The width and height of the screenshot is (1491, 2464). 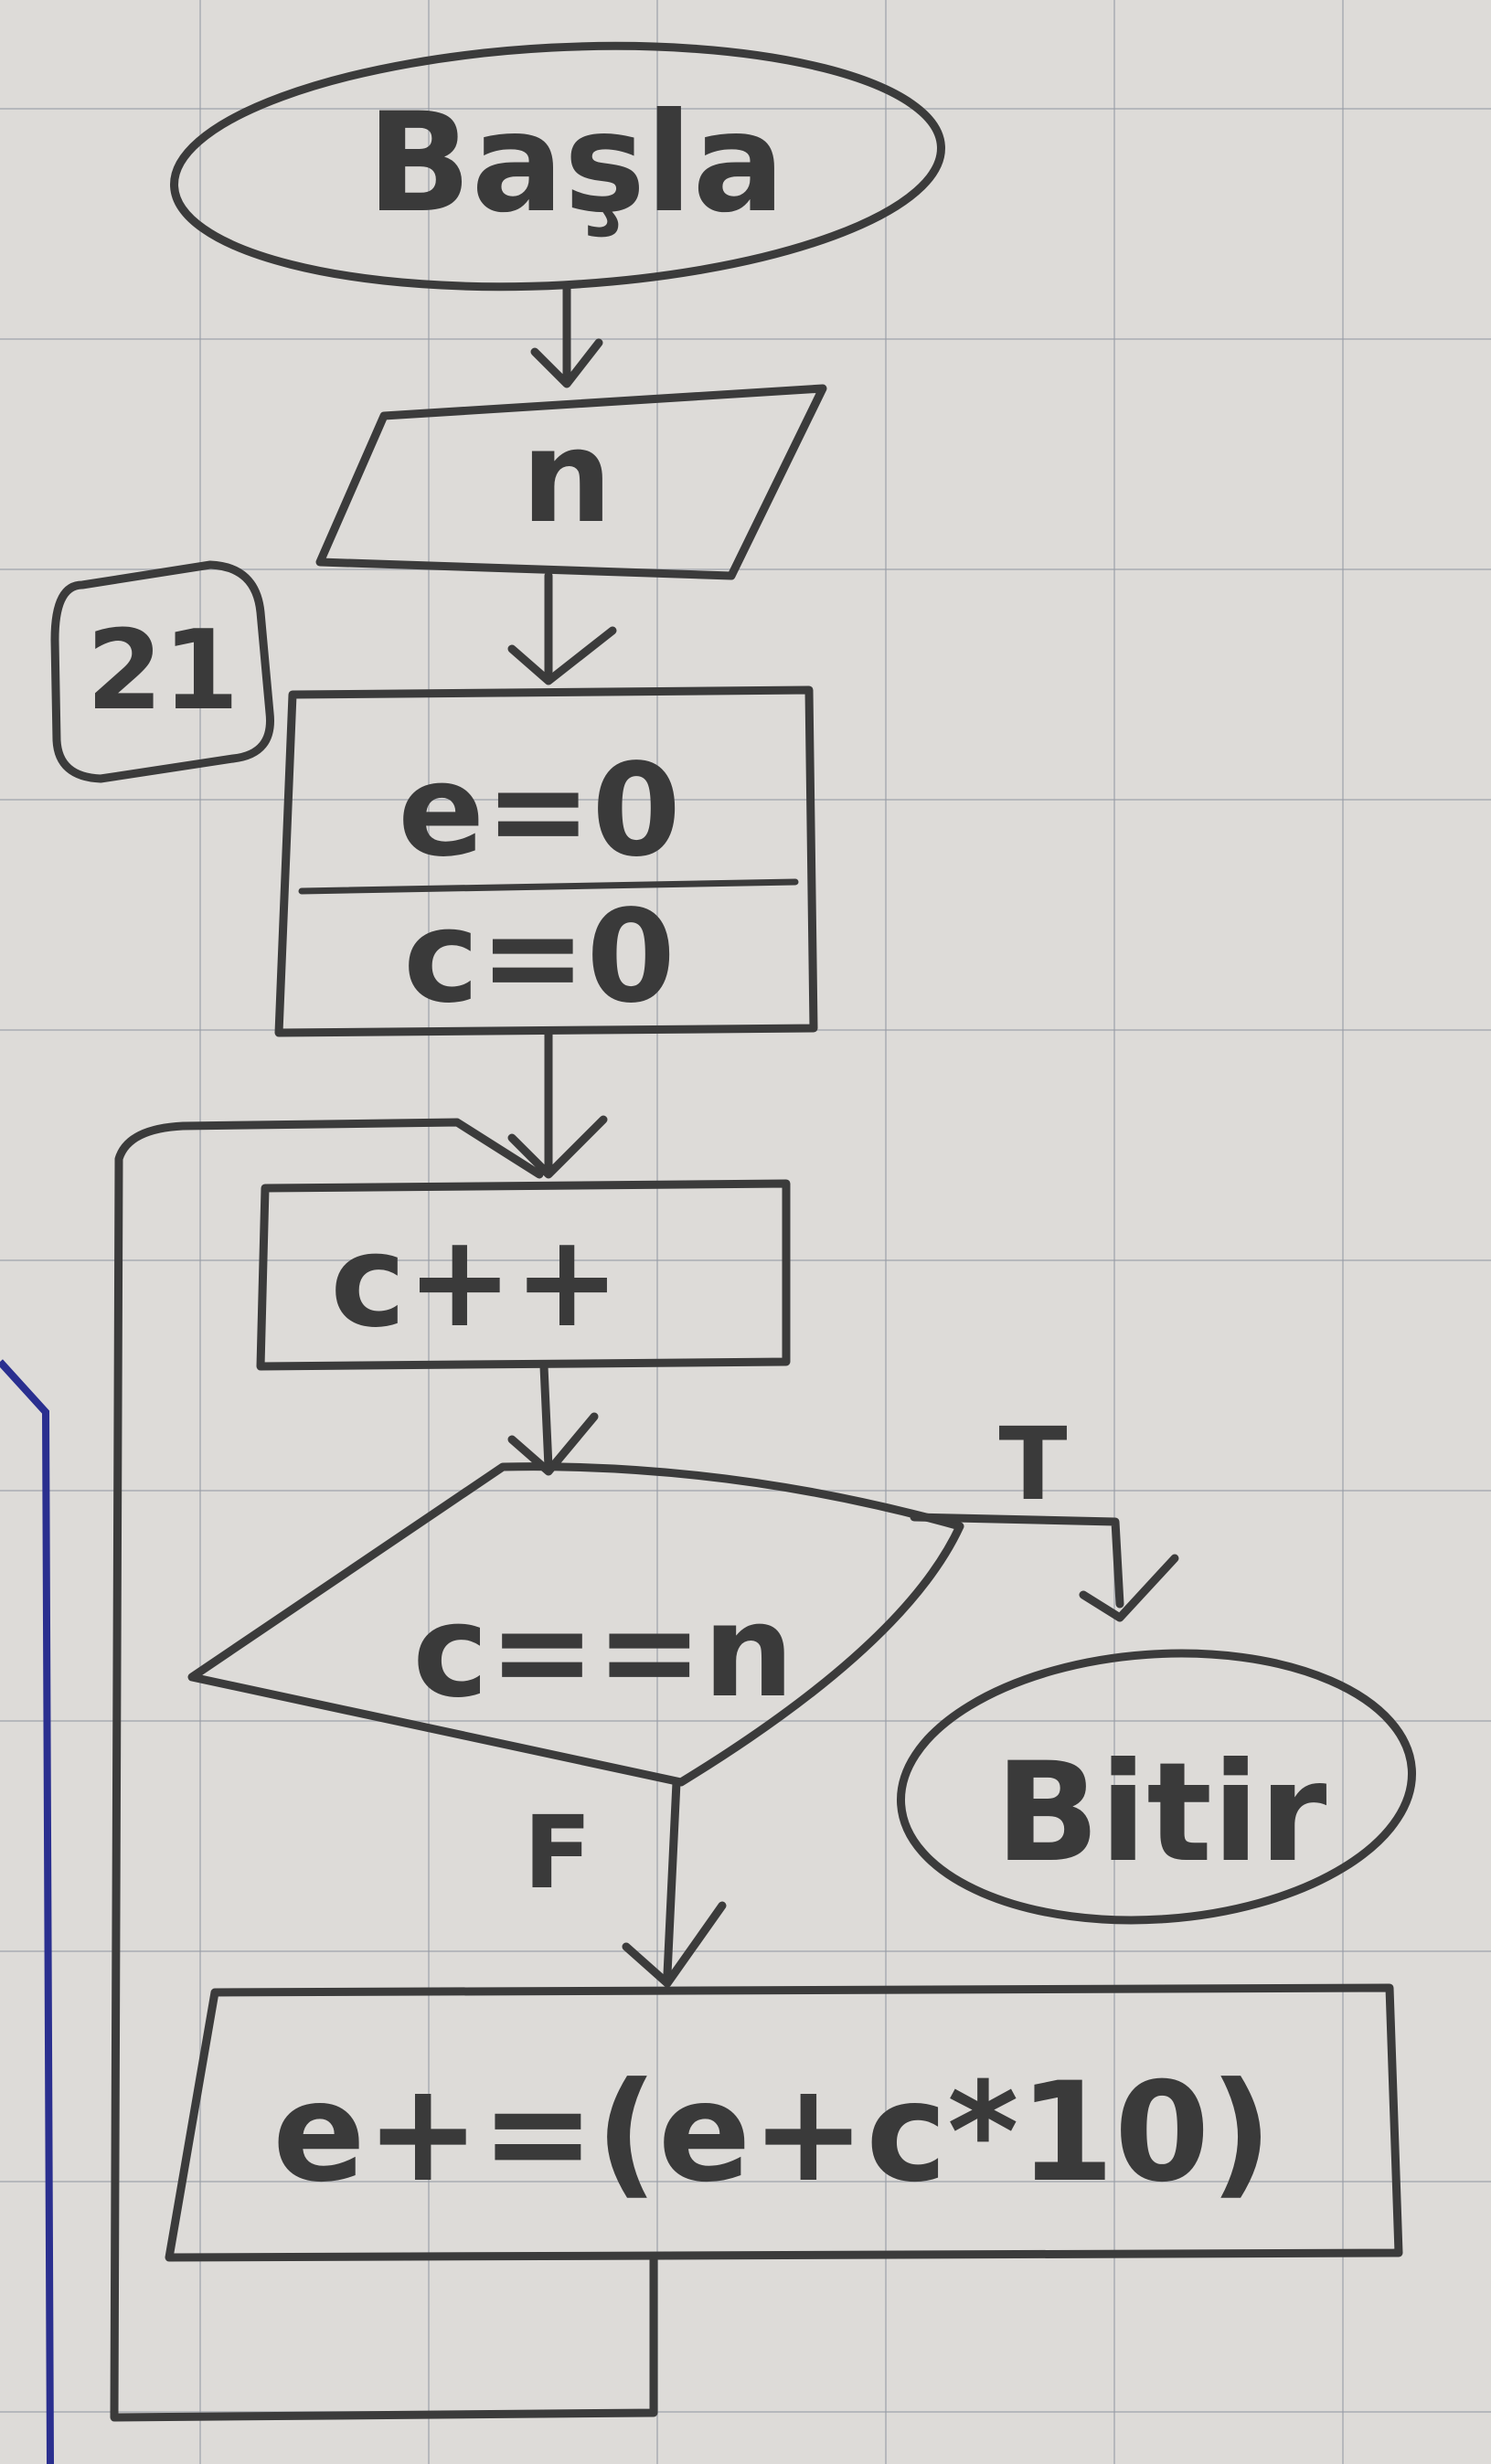 I want to click on true-branch-edge: T, so click(x=1044, y=1514).